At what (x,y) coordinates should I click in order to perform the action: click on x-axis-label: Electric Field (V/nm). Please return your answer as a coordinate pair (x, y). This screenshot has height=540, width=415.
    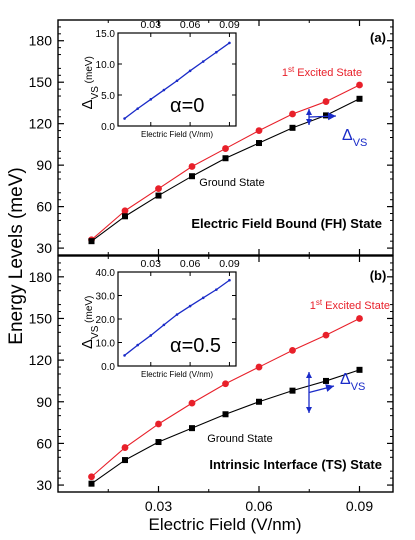
    Looking at the image, I should click on (224, 524).